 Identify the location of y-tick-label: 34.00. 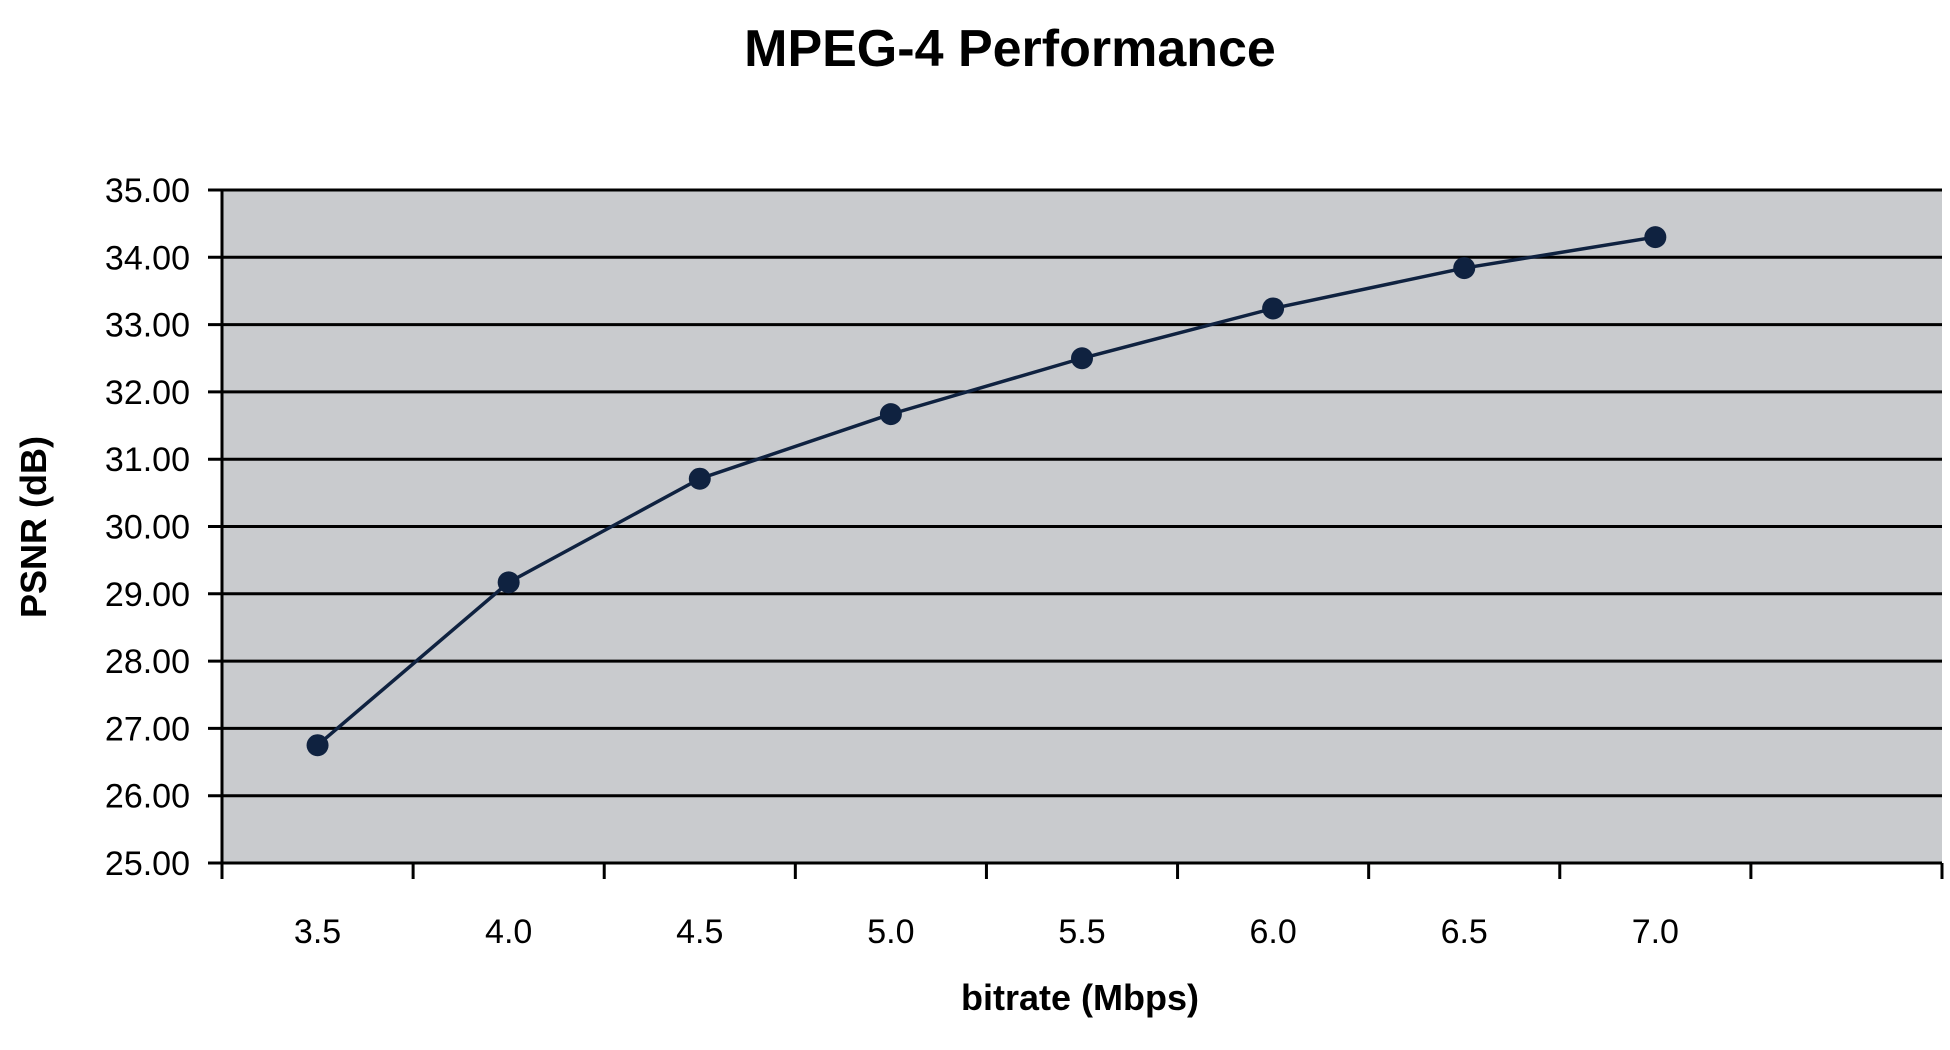
(147, 258).